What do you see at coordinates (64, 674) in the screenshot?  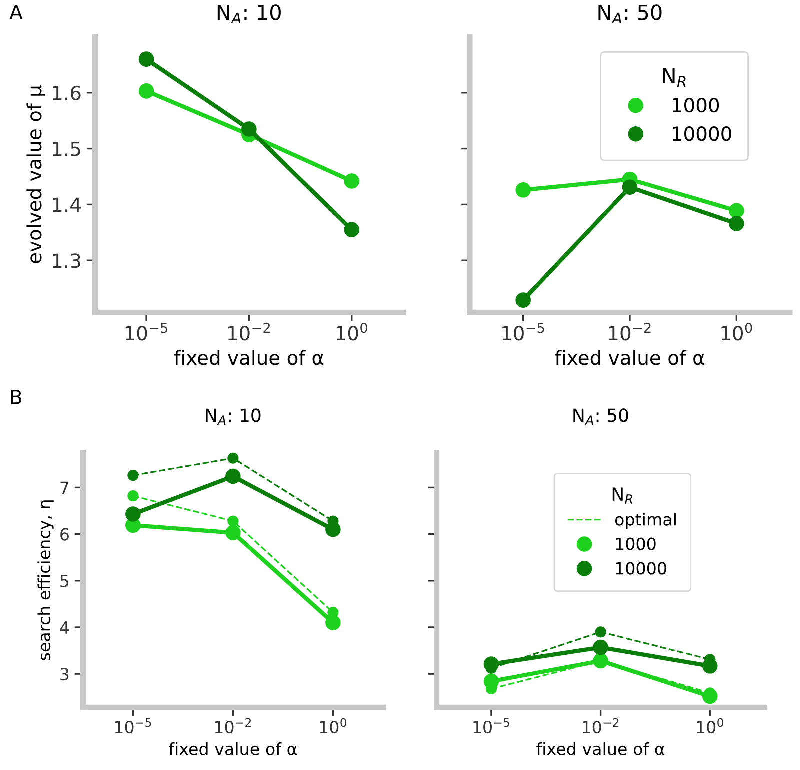 I see `y-tick-label: 3` at bounding box center [64, 674].